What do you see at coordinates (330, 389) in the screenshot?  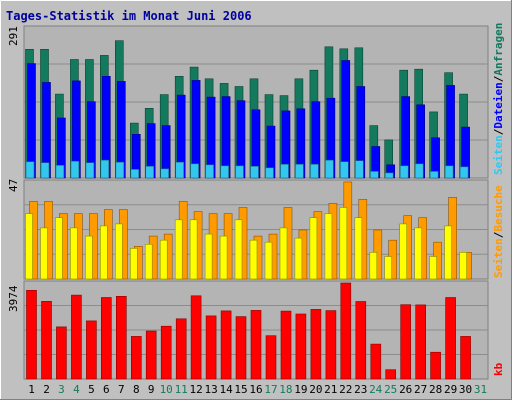 I see `day-label: 21` at bounding box center [330, 389].